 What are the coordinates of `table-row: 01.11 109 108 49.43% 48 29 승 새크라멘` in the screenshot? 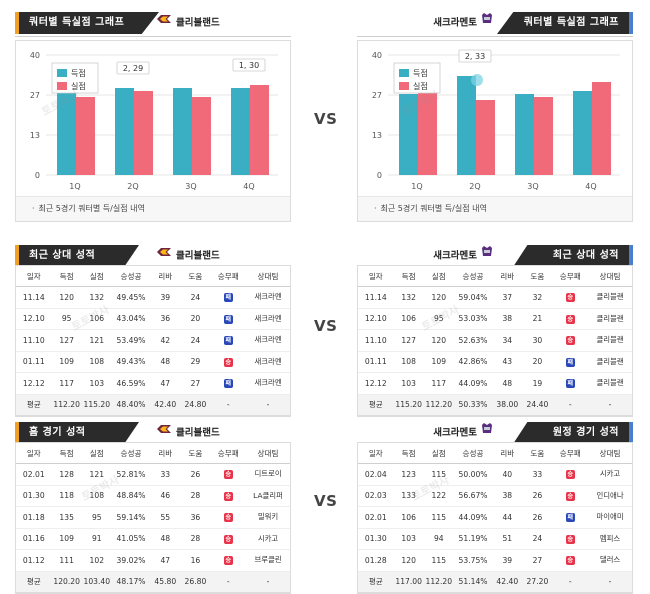 It's located at (153, 362).